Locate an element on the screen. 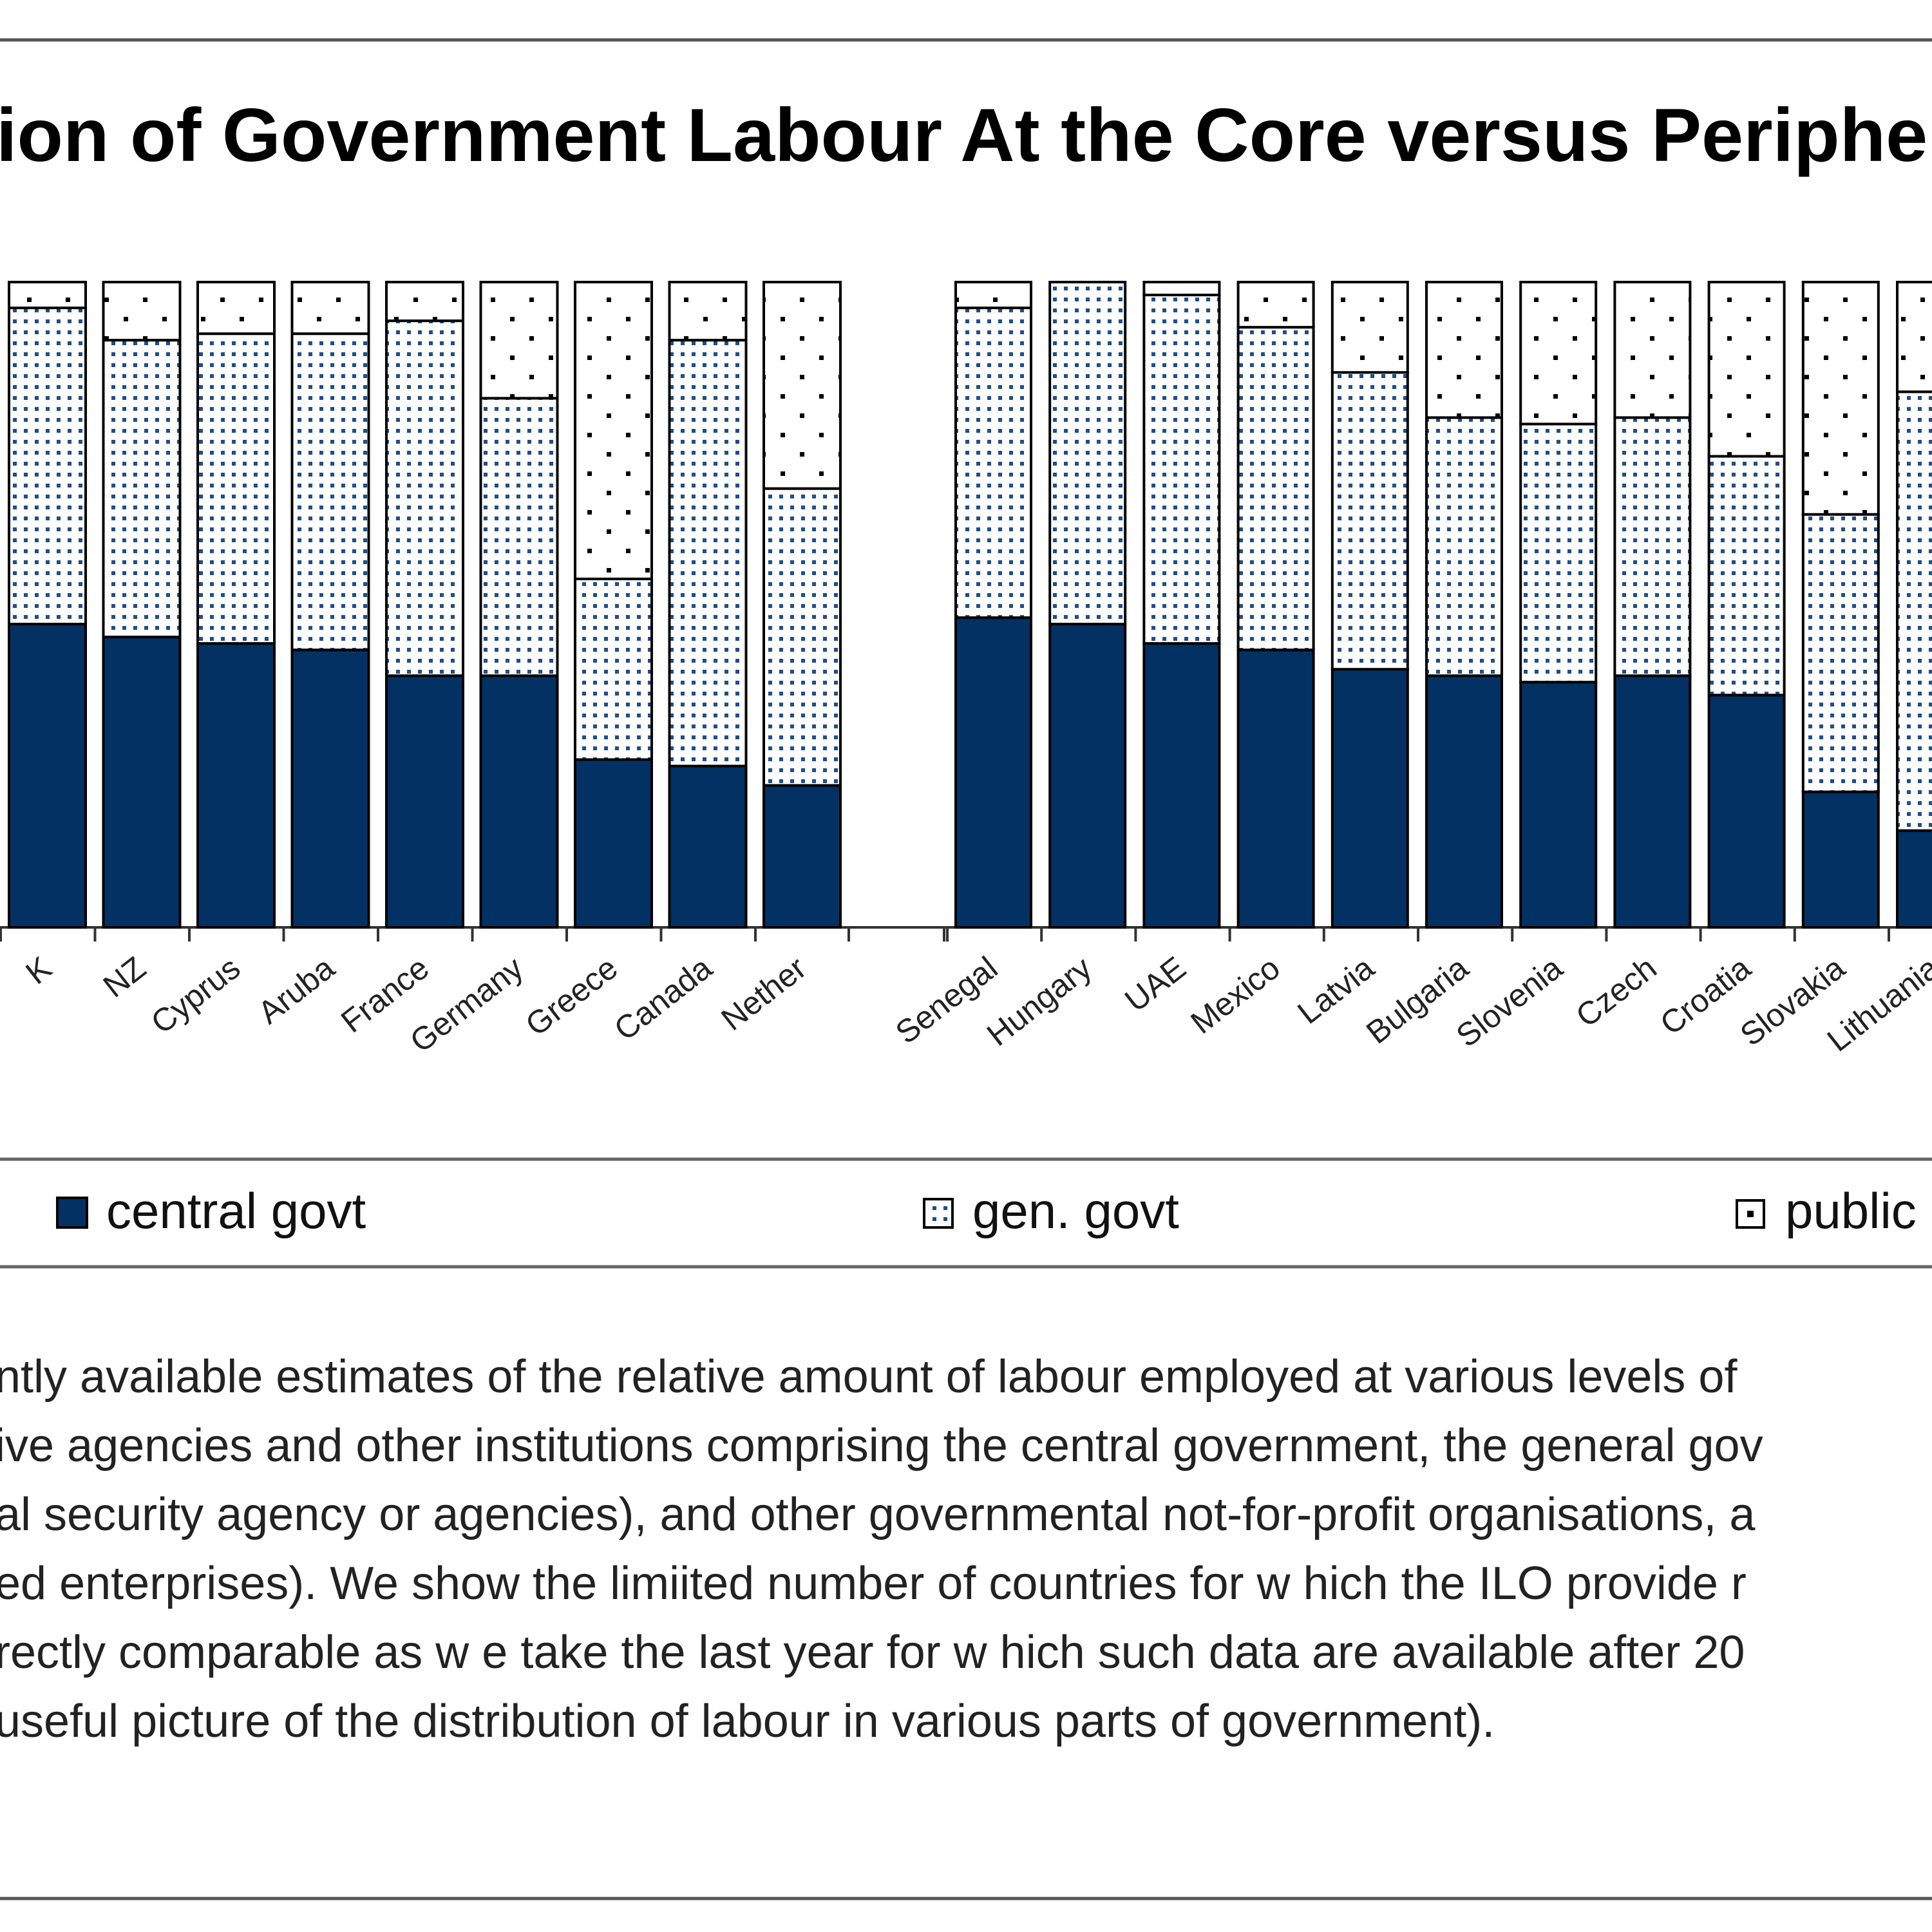 The width and height of the screenshot is (1932, 1932). bar-nether is located at coordinates (802, 605).